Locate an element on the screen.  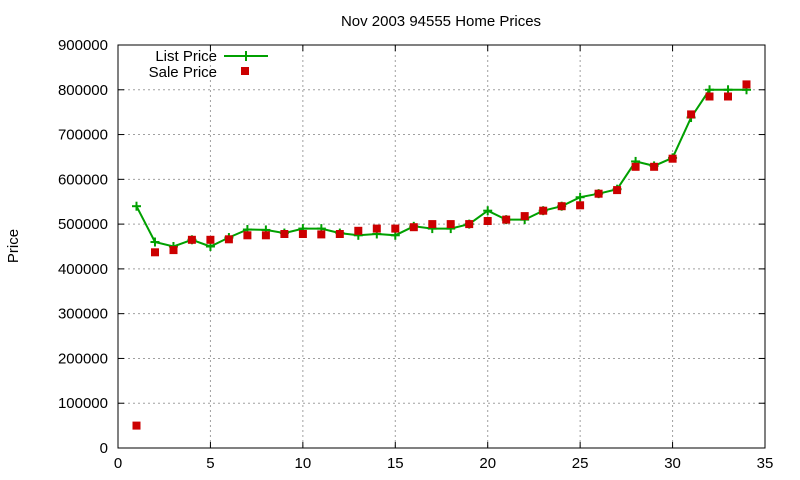
y-tick-label: 600000 is located at coordinates (83, 179).